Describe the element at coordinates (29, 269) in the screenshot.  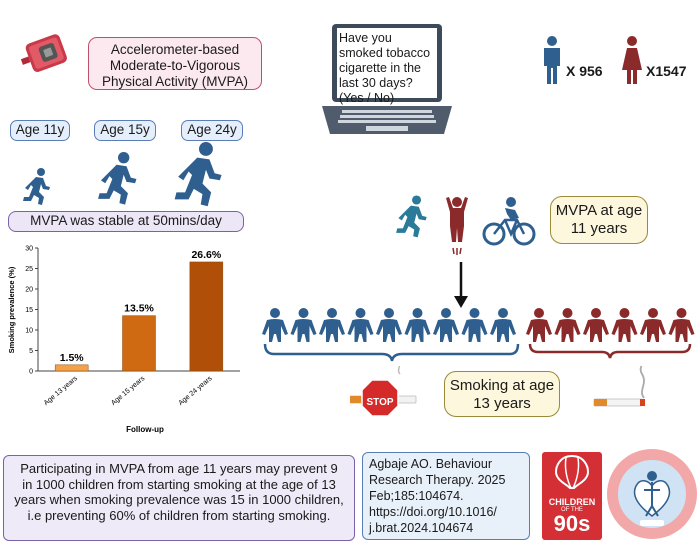
I see `y-tick-label: 25` at that location.